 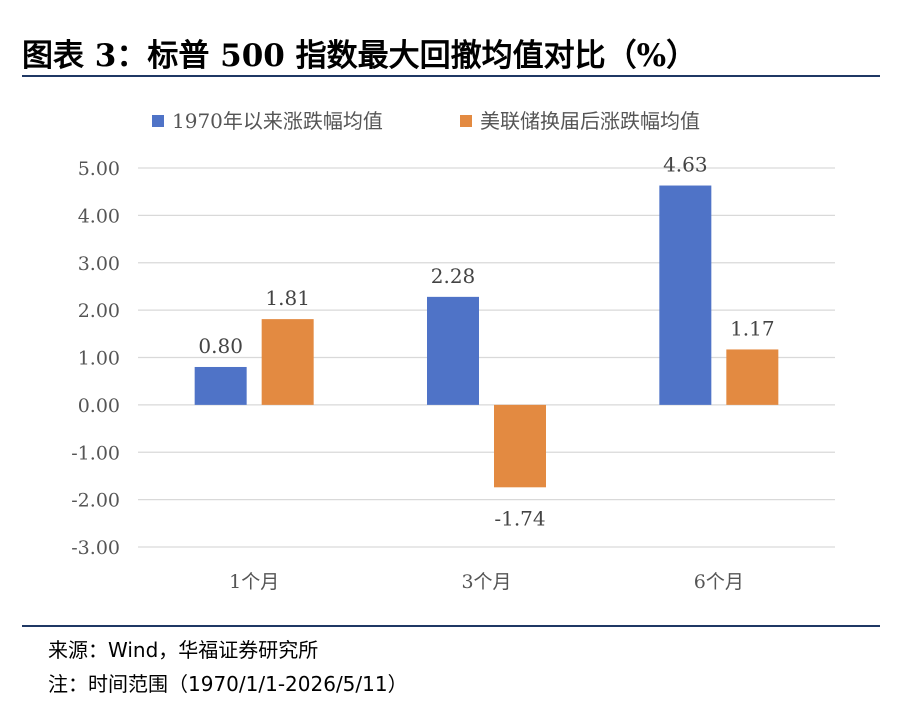 I want to click on x-tick-label: 3个月, so click(x=486, y=582).